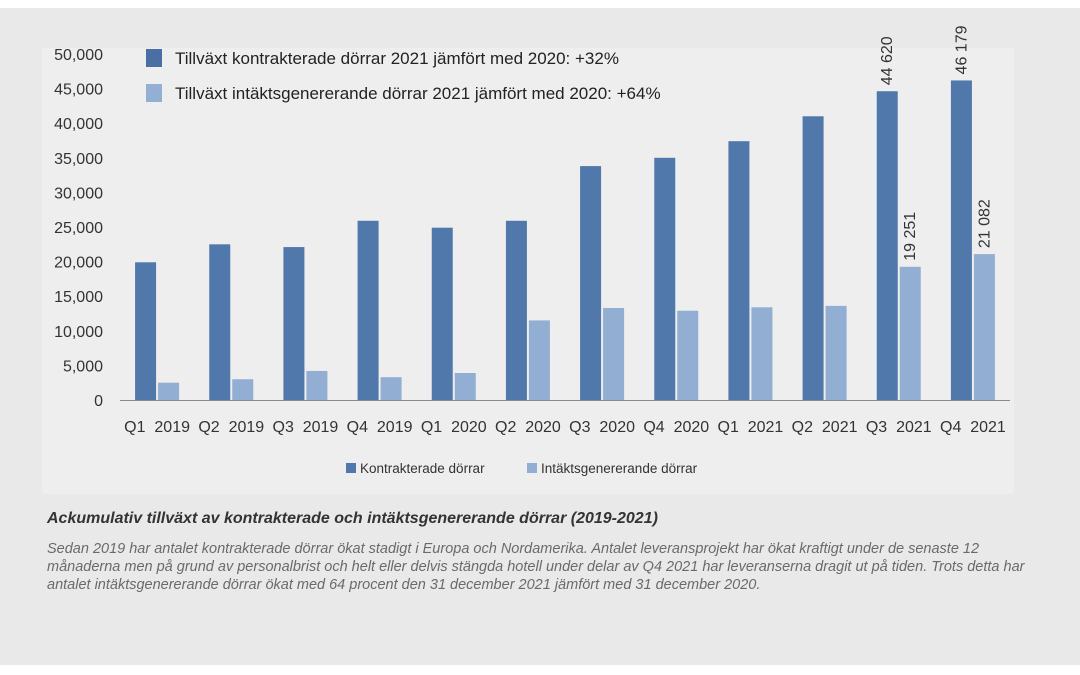  Describe the element at coordinates (78, 124) in the screenshot. I see `y-tick-label: 40,000` at that location.